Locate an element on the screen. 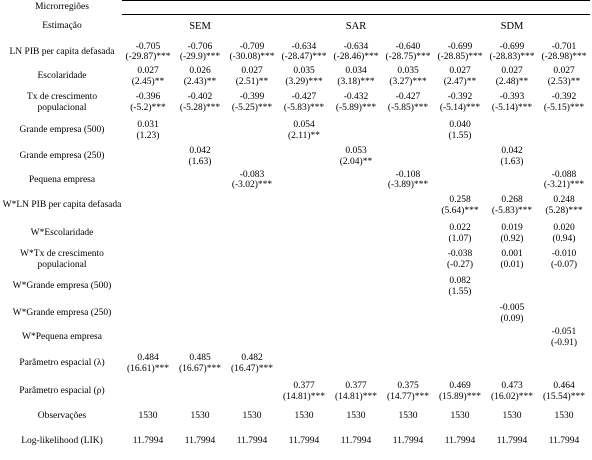 This screenshot has width=592, height=460. t-statistic: (2.48)** is located at coordinates (512, 81).